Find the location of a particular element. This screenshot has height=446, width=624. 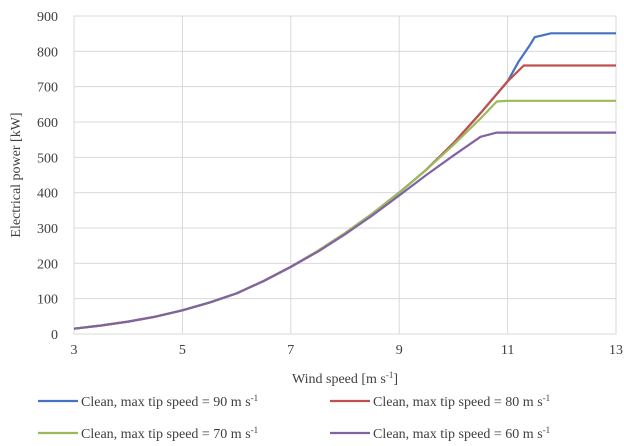

y-tick-label: 900 is located at coordinates (47, 17).